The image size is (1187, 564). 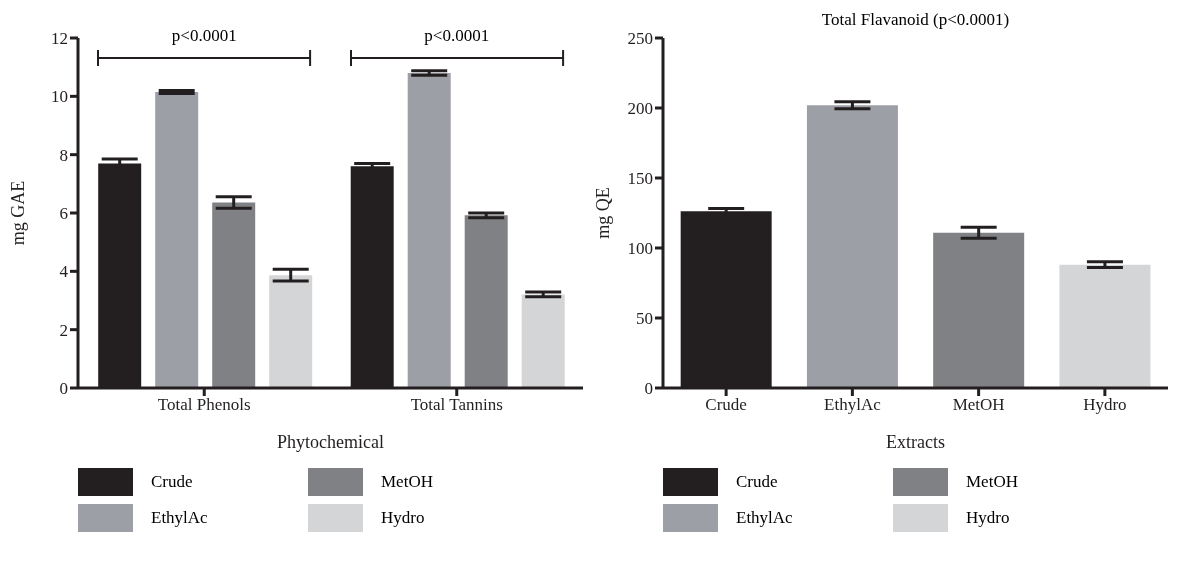 What do you see at coordinates (456, 405) in the screenshot?
I see `x-tick-label: Total Tannins` at bounding box center [456, 405].